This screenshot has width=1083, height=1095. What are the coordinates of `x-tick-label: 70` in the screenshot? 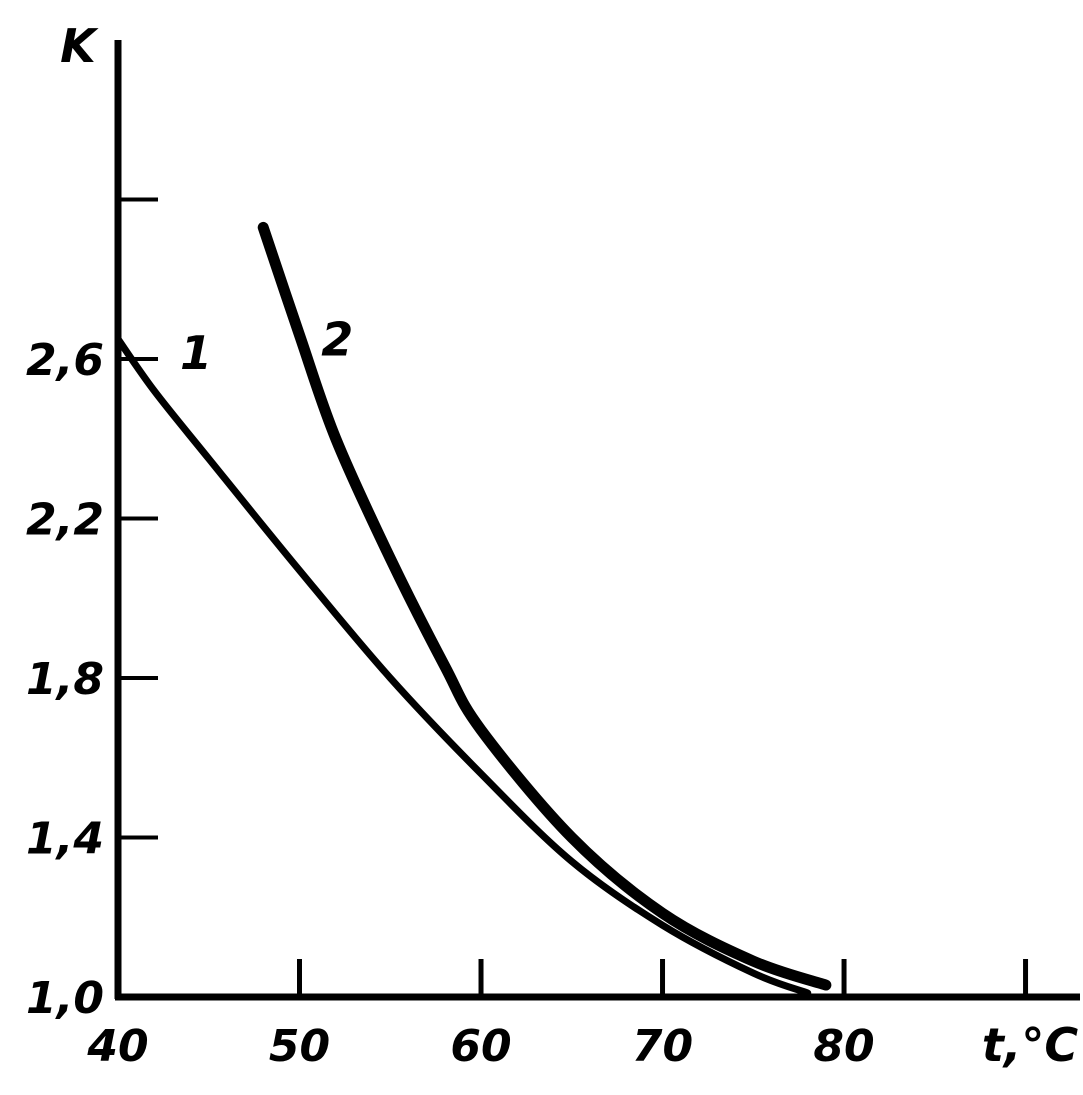 It's located at (662, 1046).